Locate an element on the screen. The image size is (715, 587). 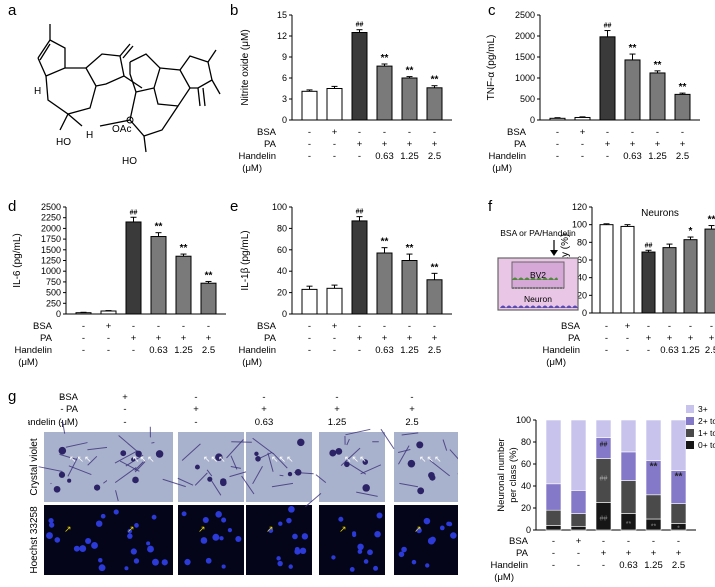
crystal-violet-image is located at coordinates (426, 467).